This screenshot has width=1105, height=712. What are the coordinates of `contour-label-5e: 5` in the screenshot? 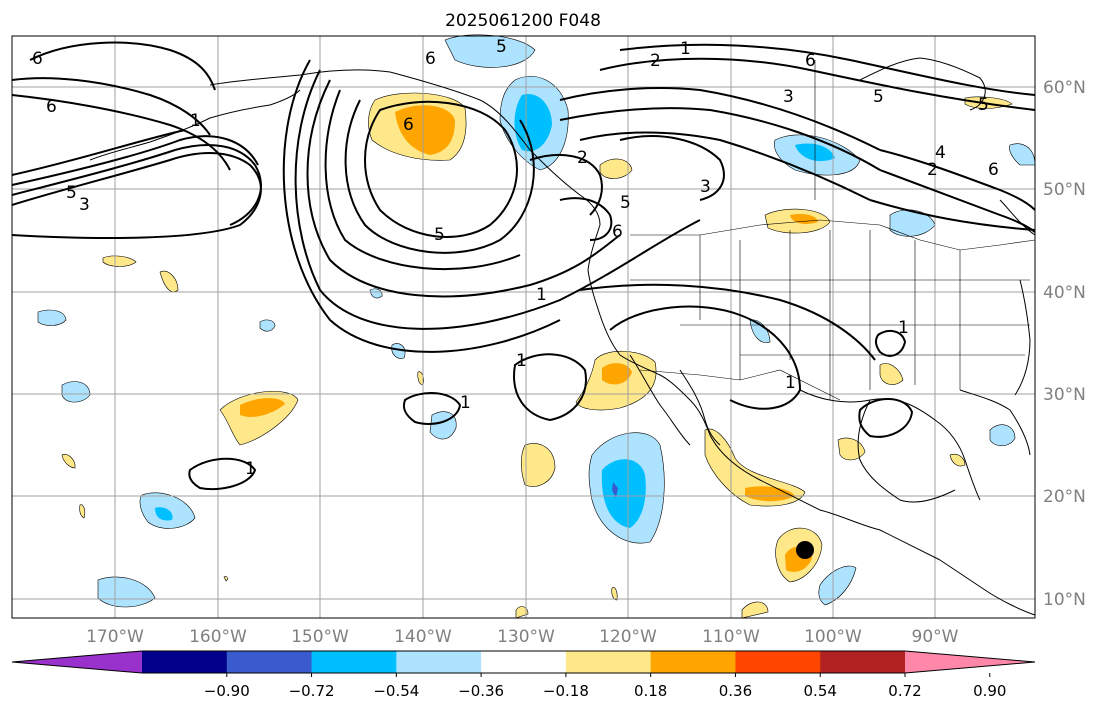 It's located at (878, 97).